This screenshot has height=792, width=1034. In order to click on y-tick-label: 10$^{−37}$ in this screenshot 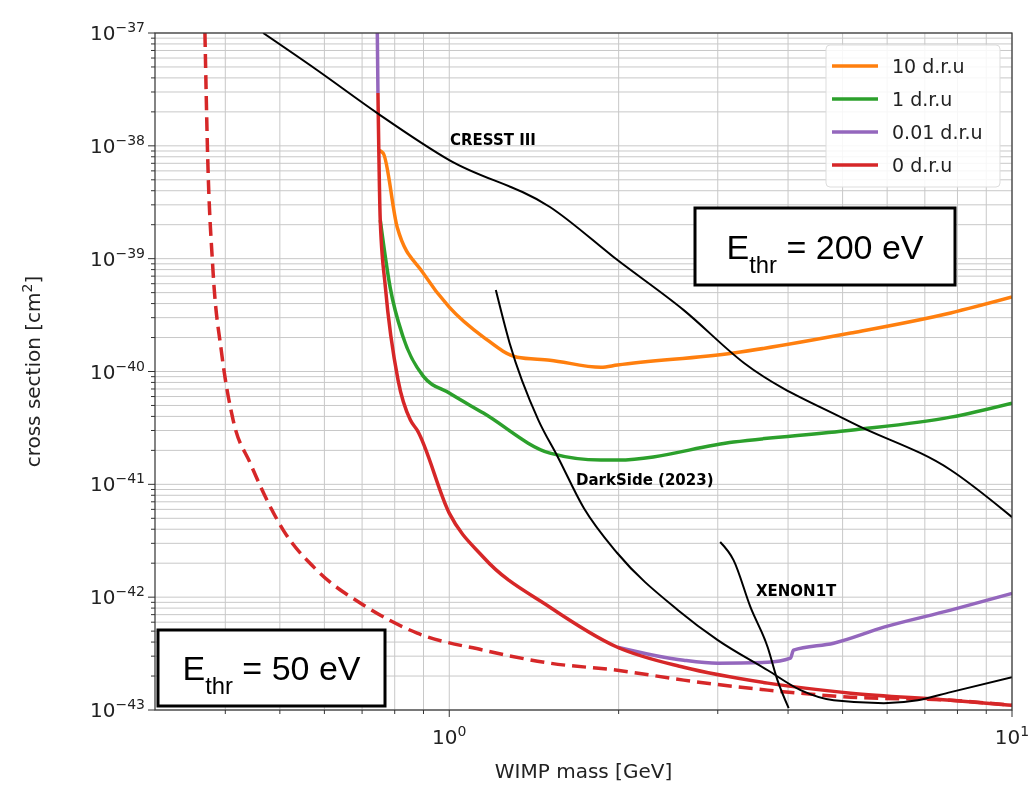, I will do `click(117, 32)`.